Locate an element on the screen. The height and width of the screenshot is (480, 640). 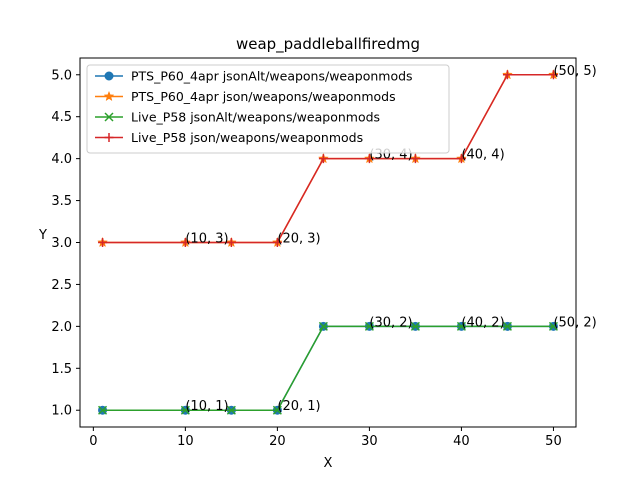
y-tick-label: 5.0 is located at coordinates (61, 75).